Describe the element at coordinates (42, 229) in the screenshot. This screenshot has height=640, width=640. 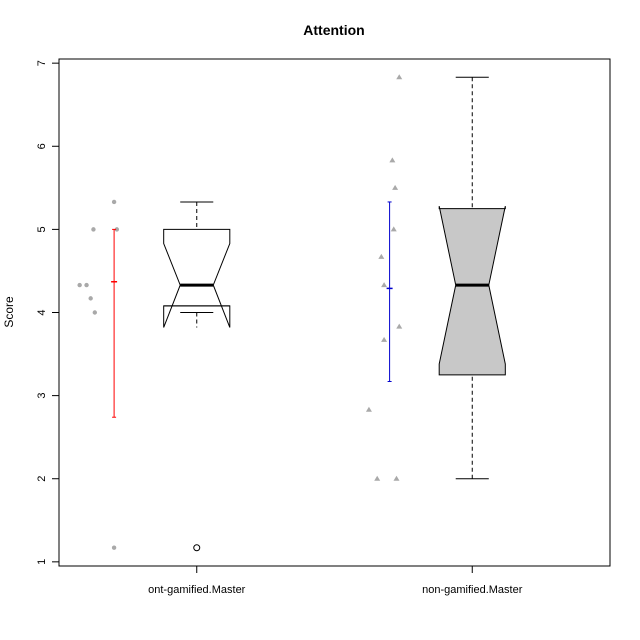
I see `y-tick-label: 5` at that location.